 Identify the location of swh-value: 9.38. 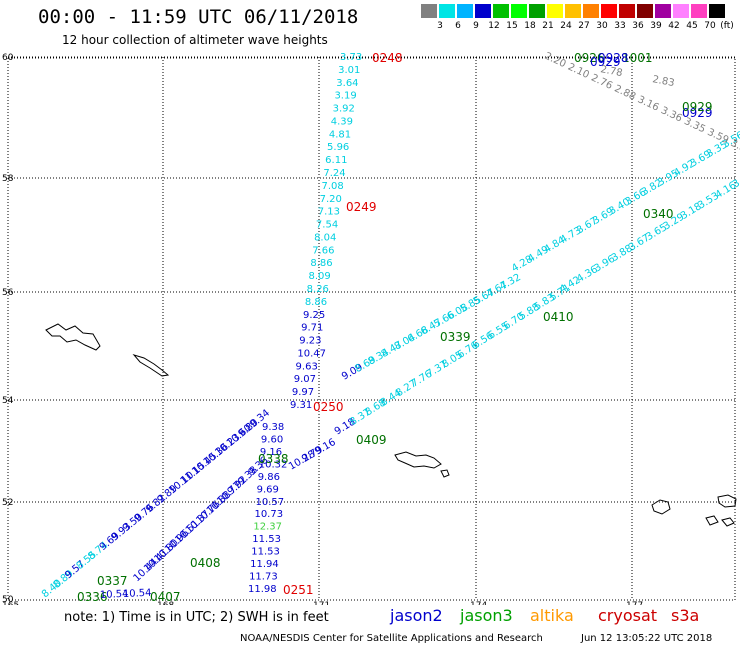
(273, 427).